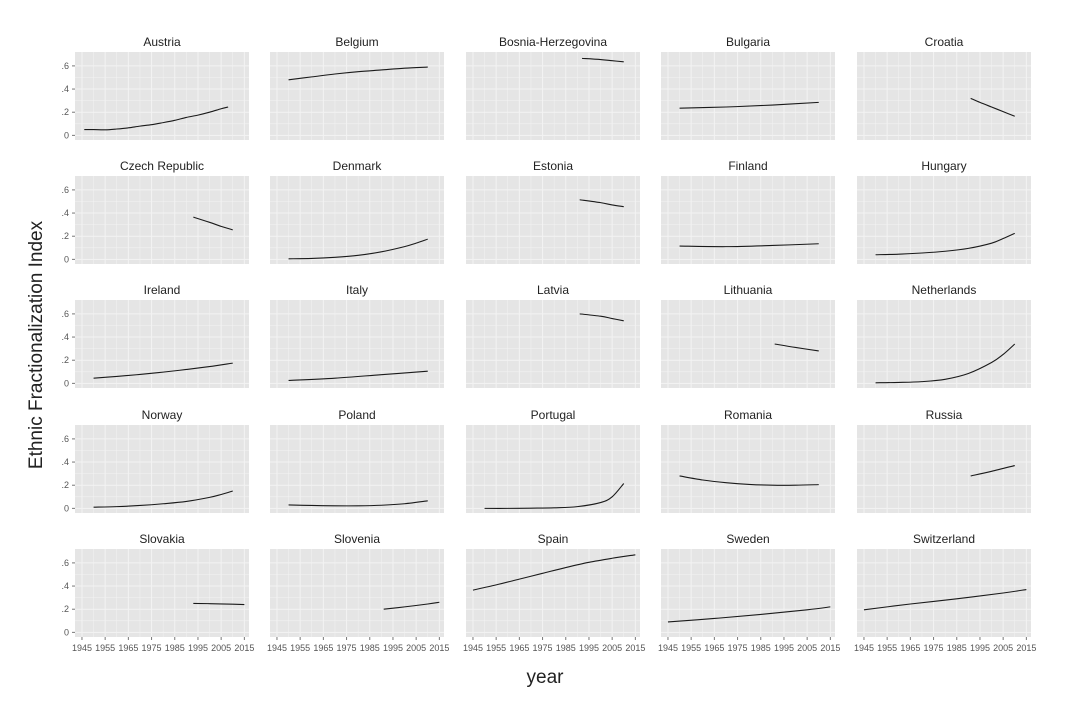  What do you see at coordinates (553, 539) in the screenshot?
I see `facet-title: Spain` at bounding box center [553, 539].